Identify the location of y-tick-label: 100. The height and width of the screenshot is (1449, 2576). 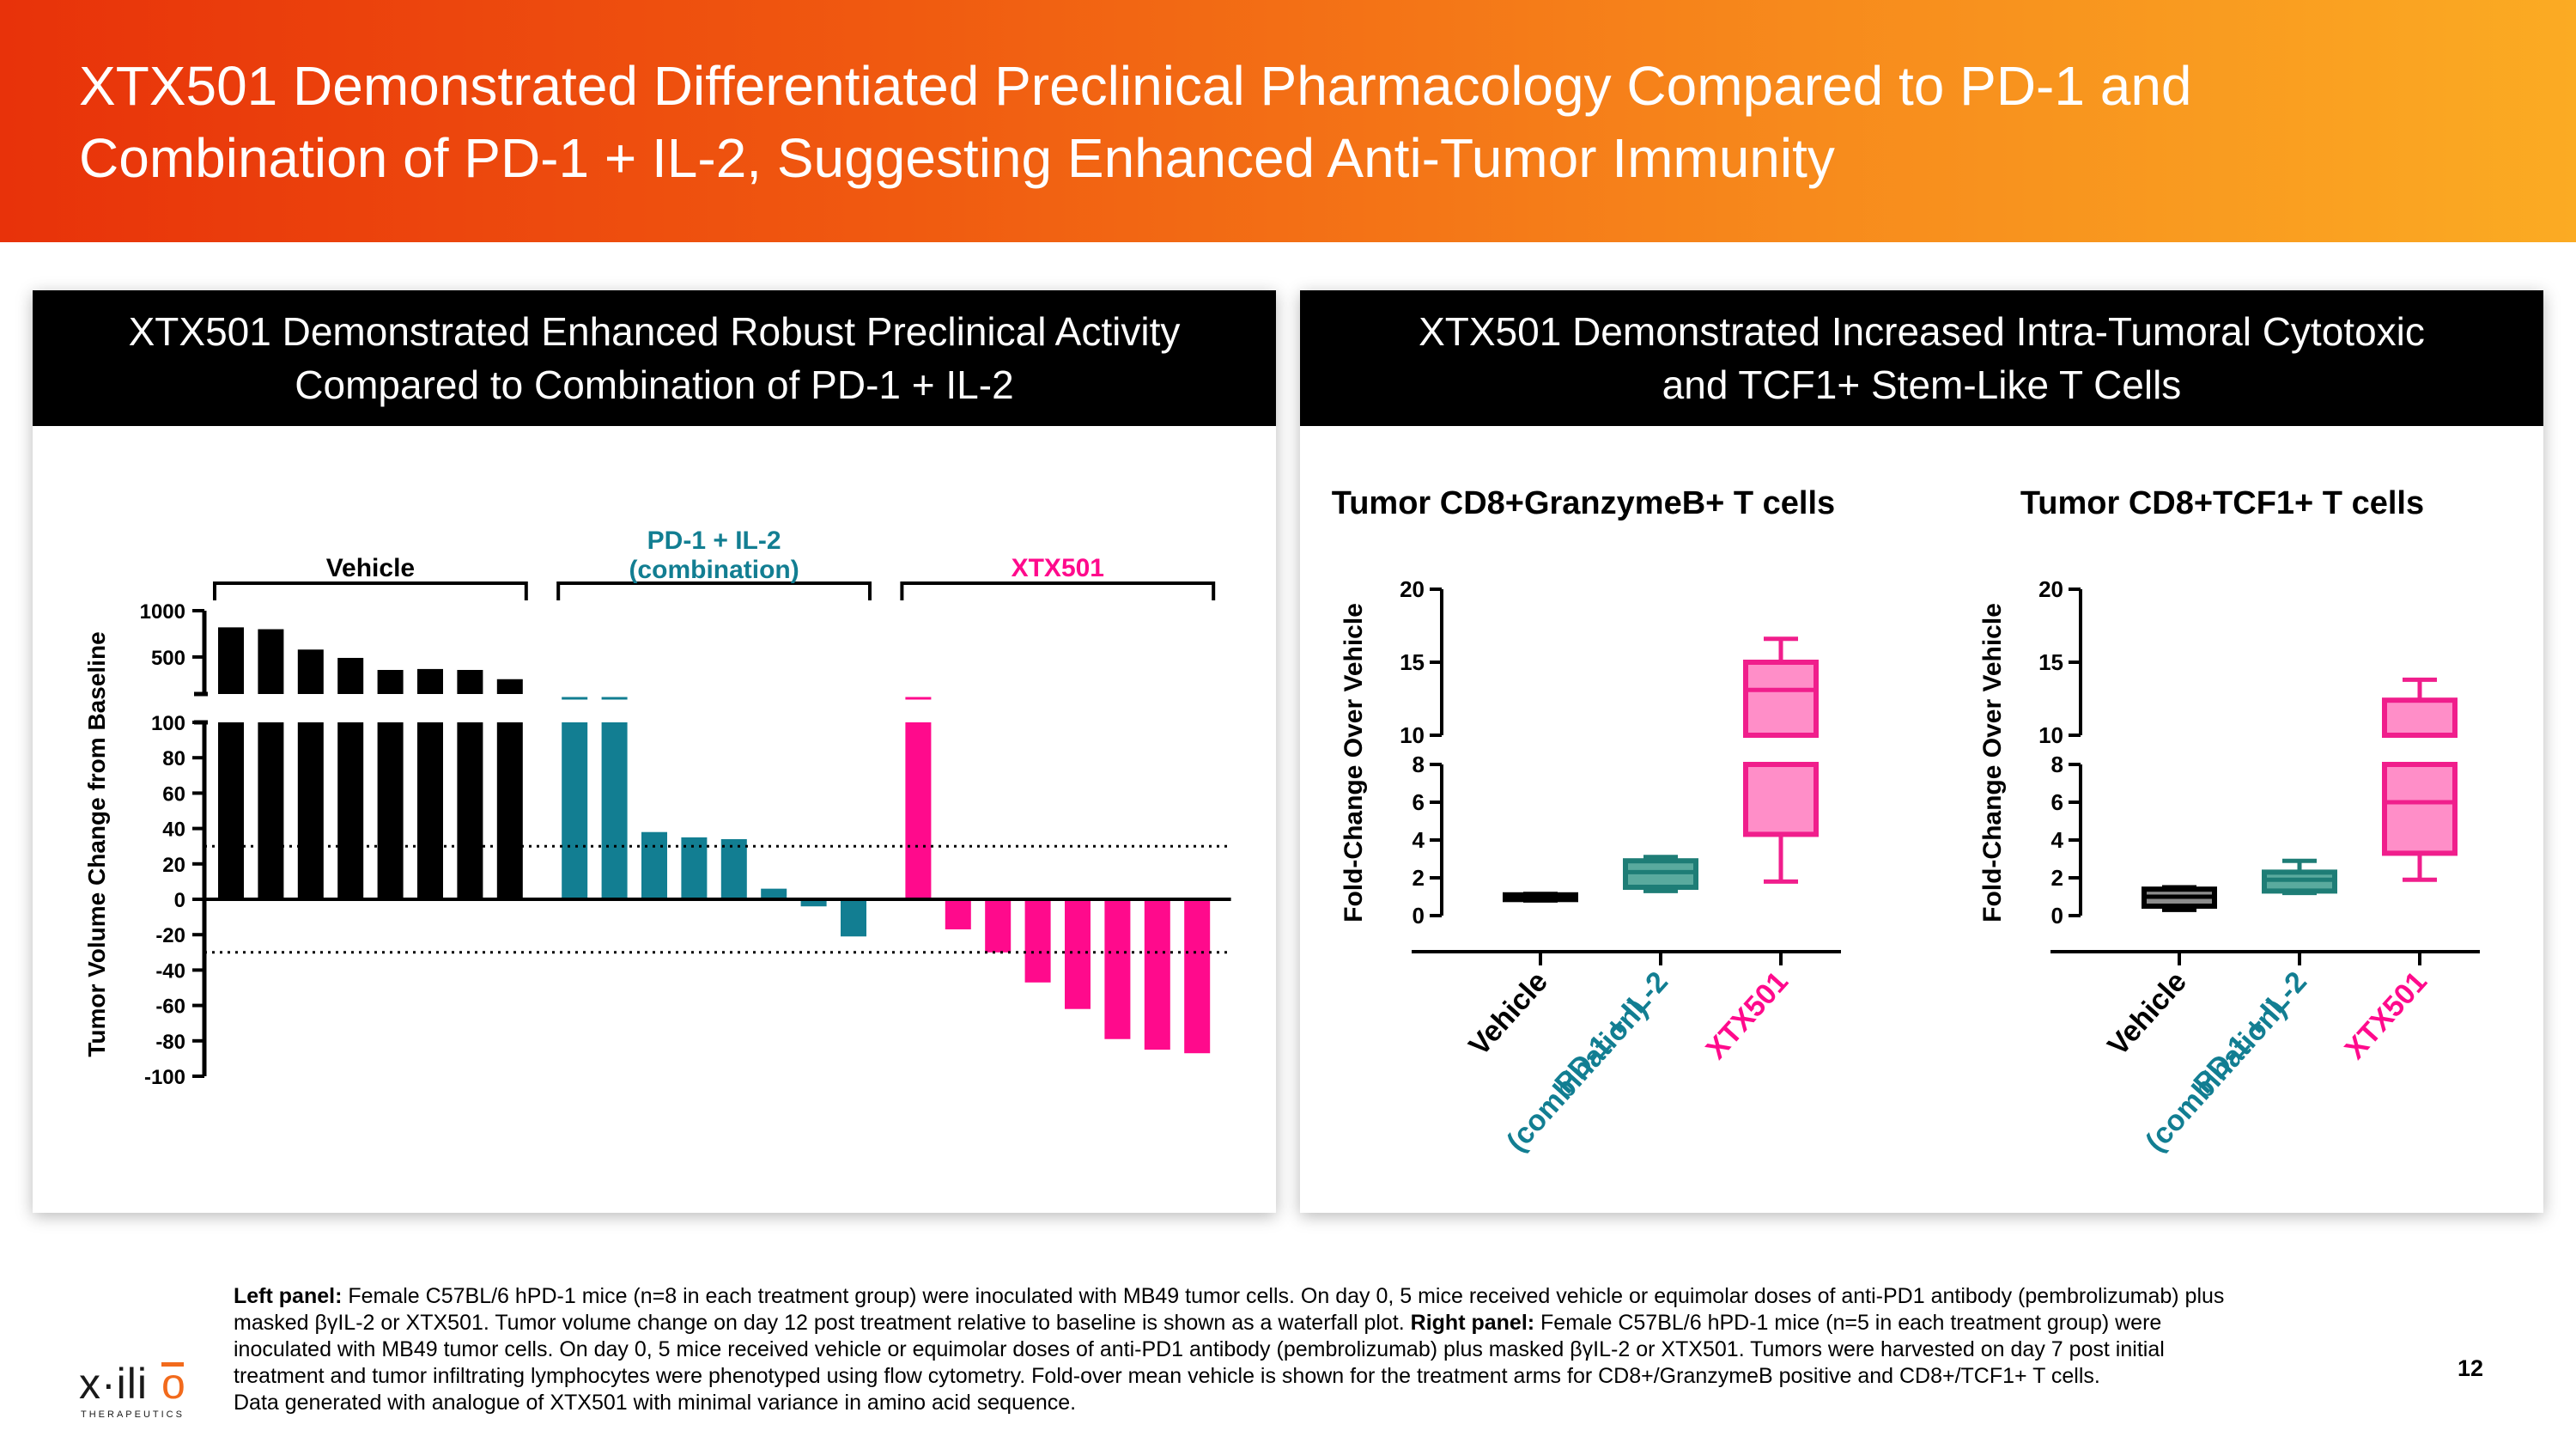
(168, 723).